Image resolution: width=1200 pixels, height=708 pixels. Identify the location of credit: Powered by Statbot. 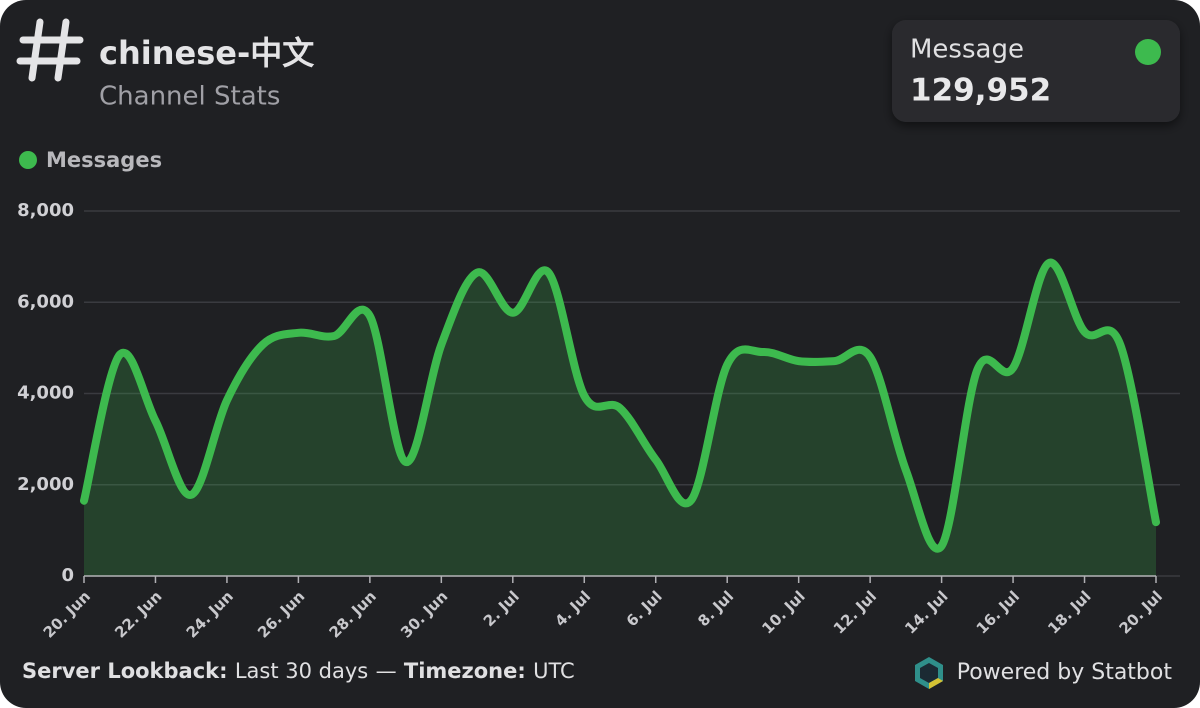
(1065, 672).